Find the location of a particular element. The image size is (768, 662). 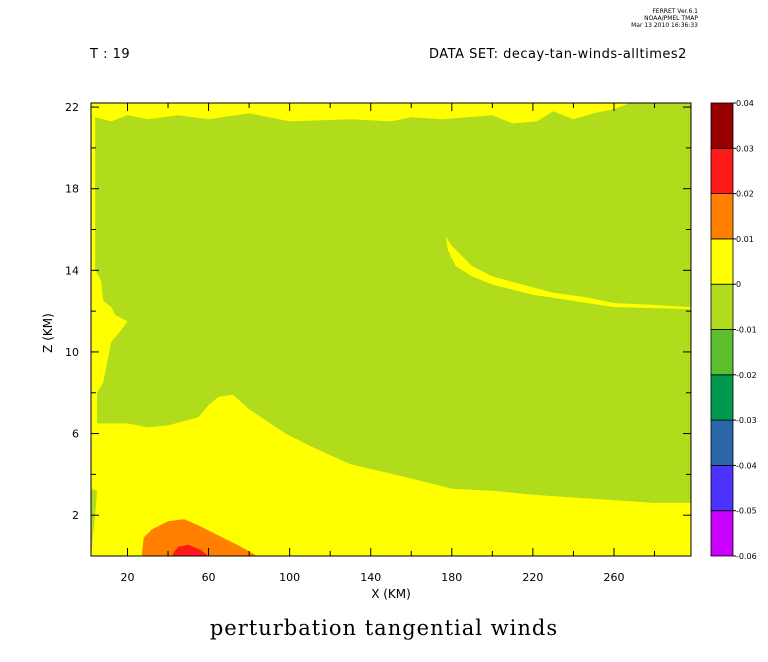

colorbar-label: 0.02 is located at coordinates (745, 194).